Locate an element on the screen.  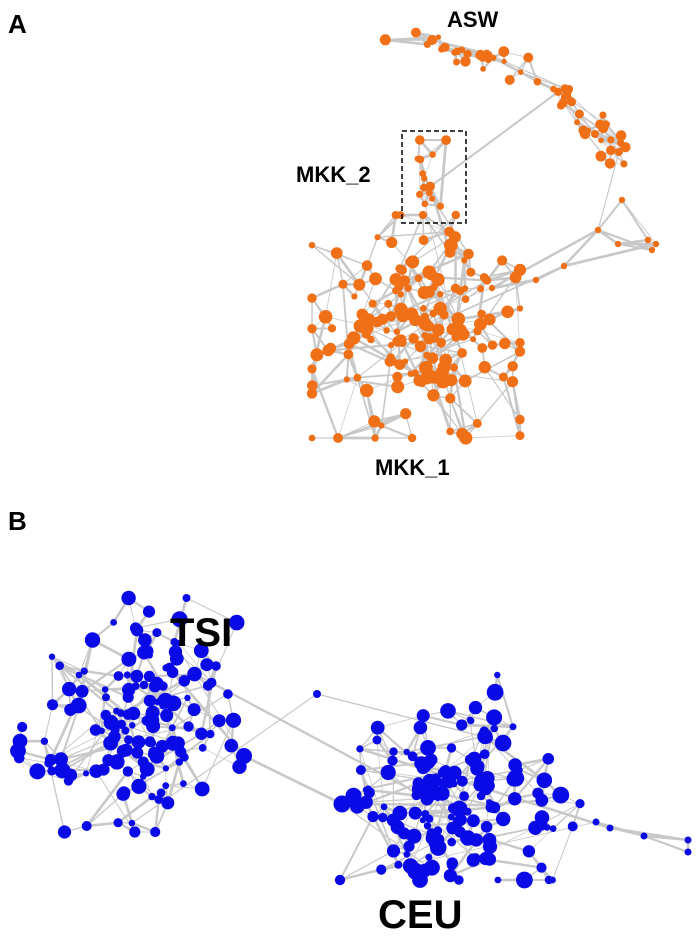
cluster-label-ceu: CEU is located at coordinates (420, 914).